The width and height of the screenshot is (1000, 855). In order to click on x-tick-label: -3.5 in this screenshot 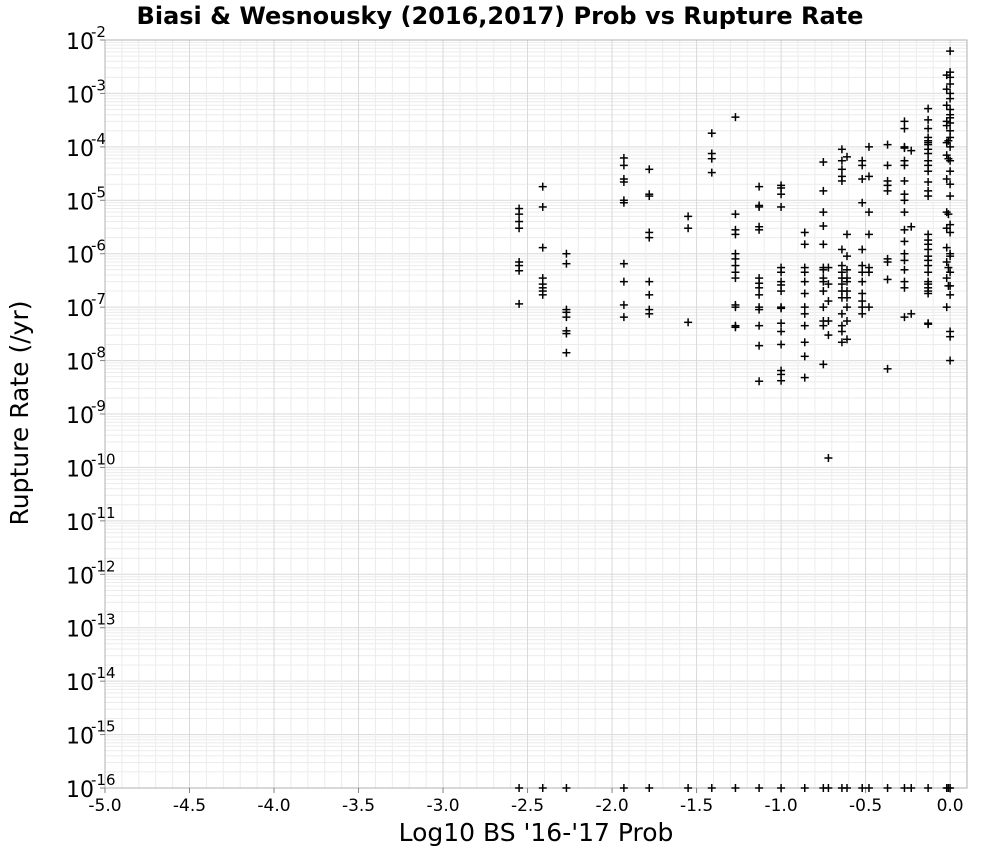, I will do `click(358, 806)`.